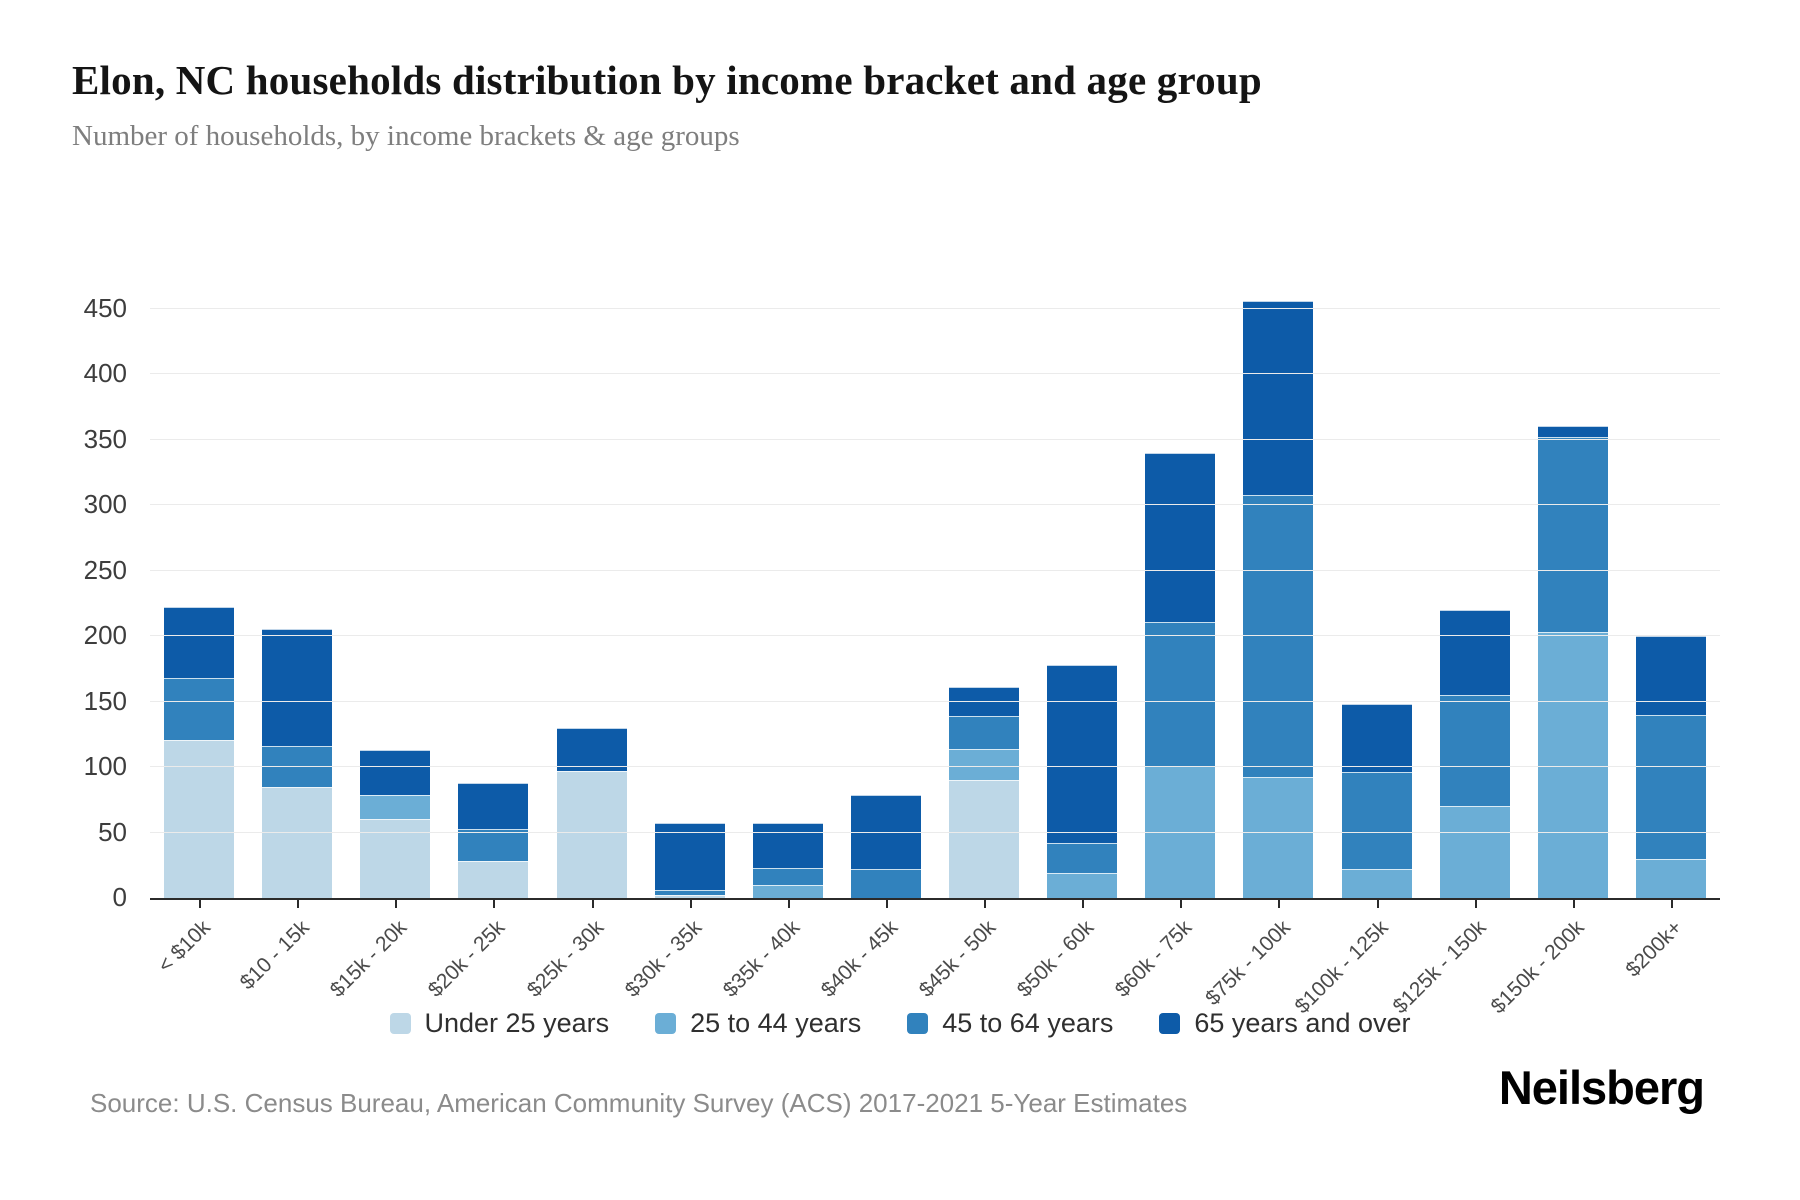 The width and height of the screenshot is (1800, 1200). I want to click on bar-slot: $35k - 40k, so click(777, 640).